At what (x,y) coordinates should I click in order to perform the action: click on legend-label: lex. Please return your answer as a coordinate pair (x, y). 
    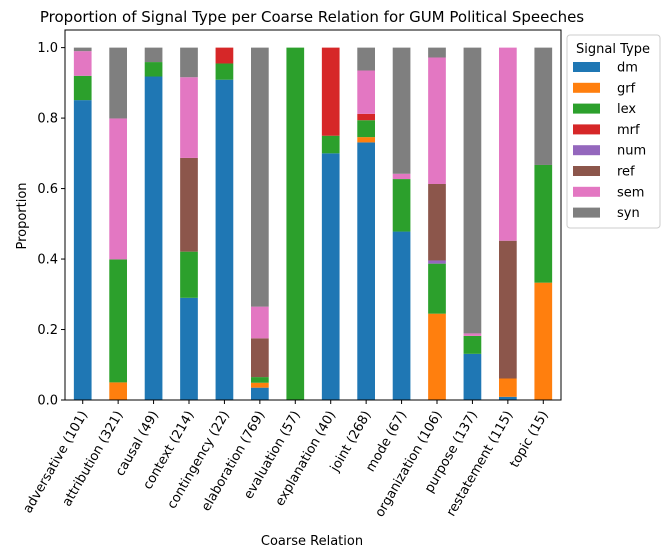
    Looking at the image, I should click on (626, 109).